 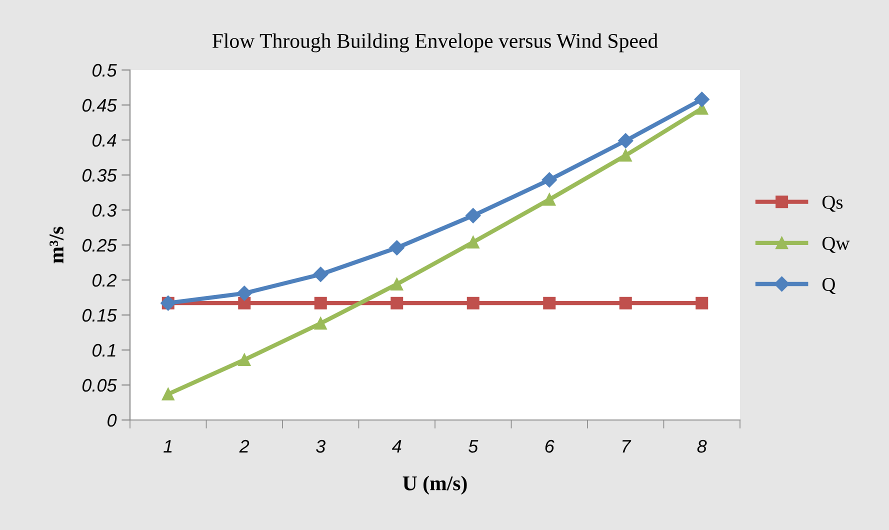 What do you see at coordinates (57, 245) in the screenshot?
I see `y-axis-title: m³/s` at bounding box center [57, 245].